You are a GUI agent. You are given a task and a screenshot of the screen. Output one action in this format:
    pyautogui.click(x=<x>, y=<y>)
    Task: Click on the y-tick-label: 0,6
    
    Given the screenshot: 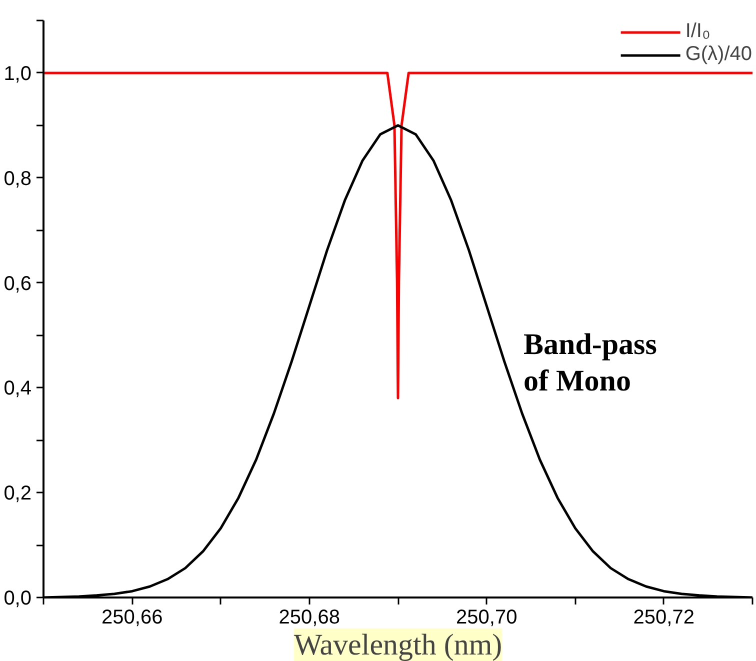 What is the action you would take?
    pyautogui.click(x=18, y=283)
    